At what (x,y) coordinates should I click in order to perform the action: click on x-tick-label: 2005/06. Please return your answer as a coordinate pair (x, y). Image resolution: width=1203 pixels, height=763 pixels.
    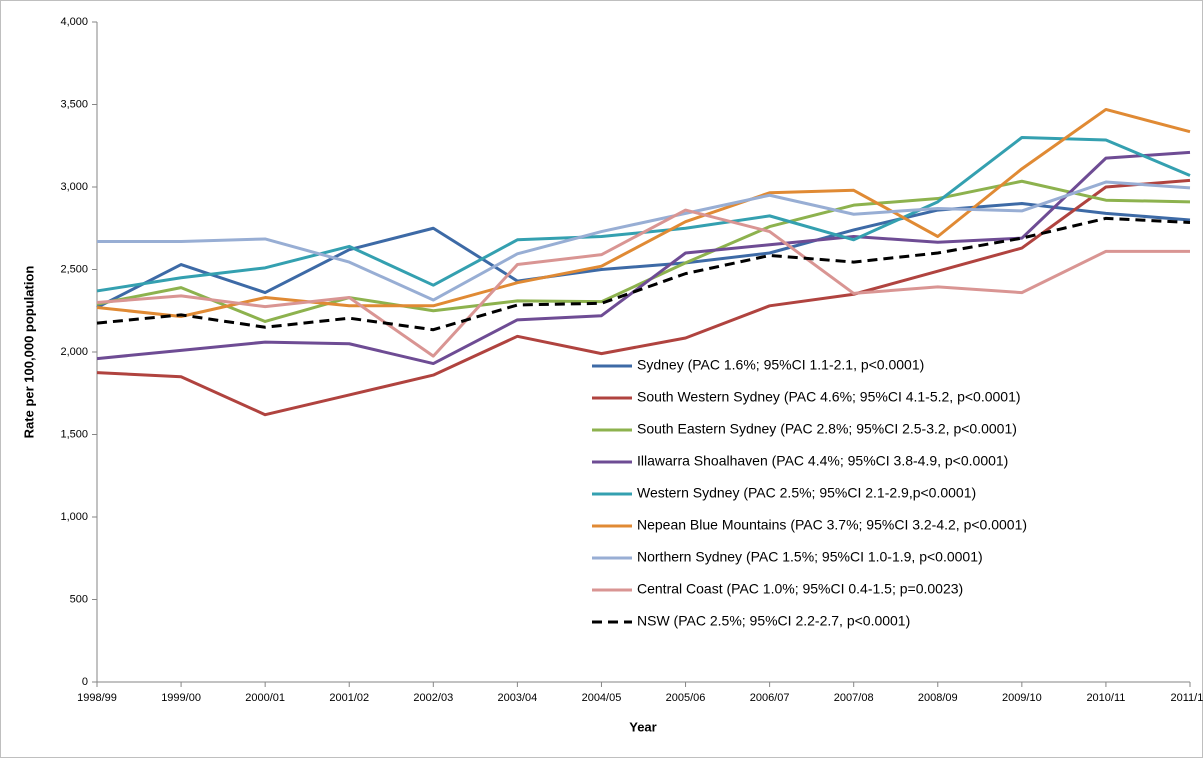
    Looking at the image, I should click on (686, 698).